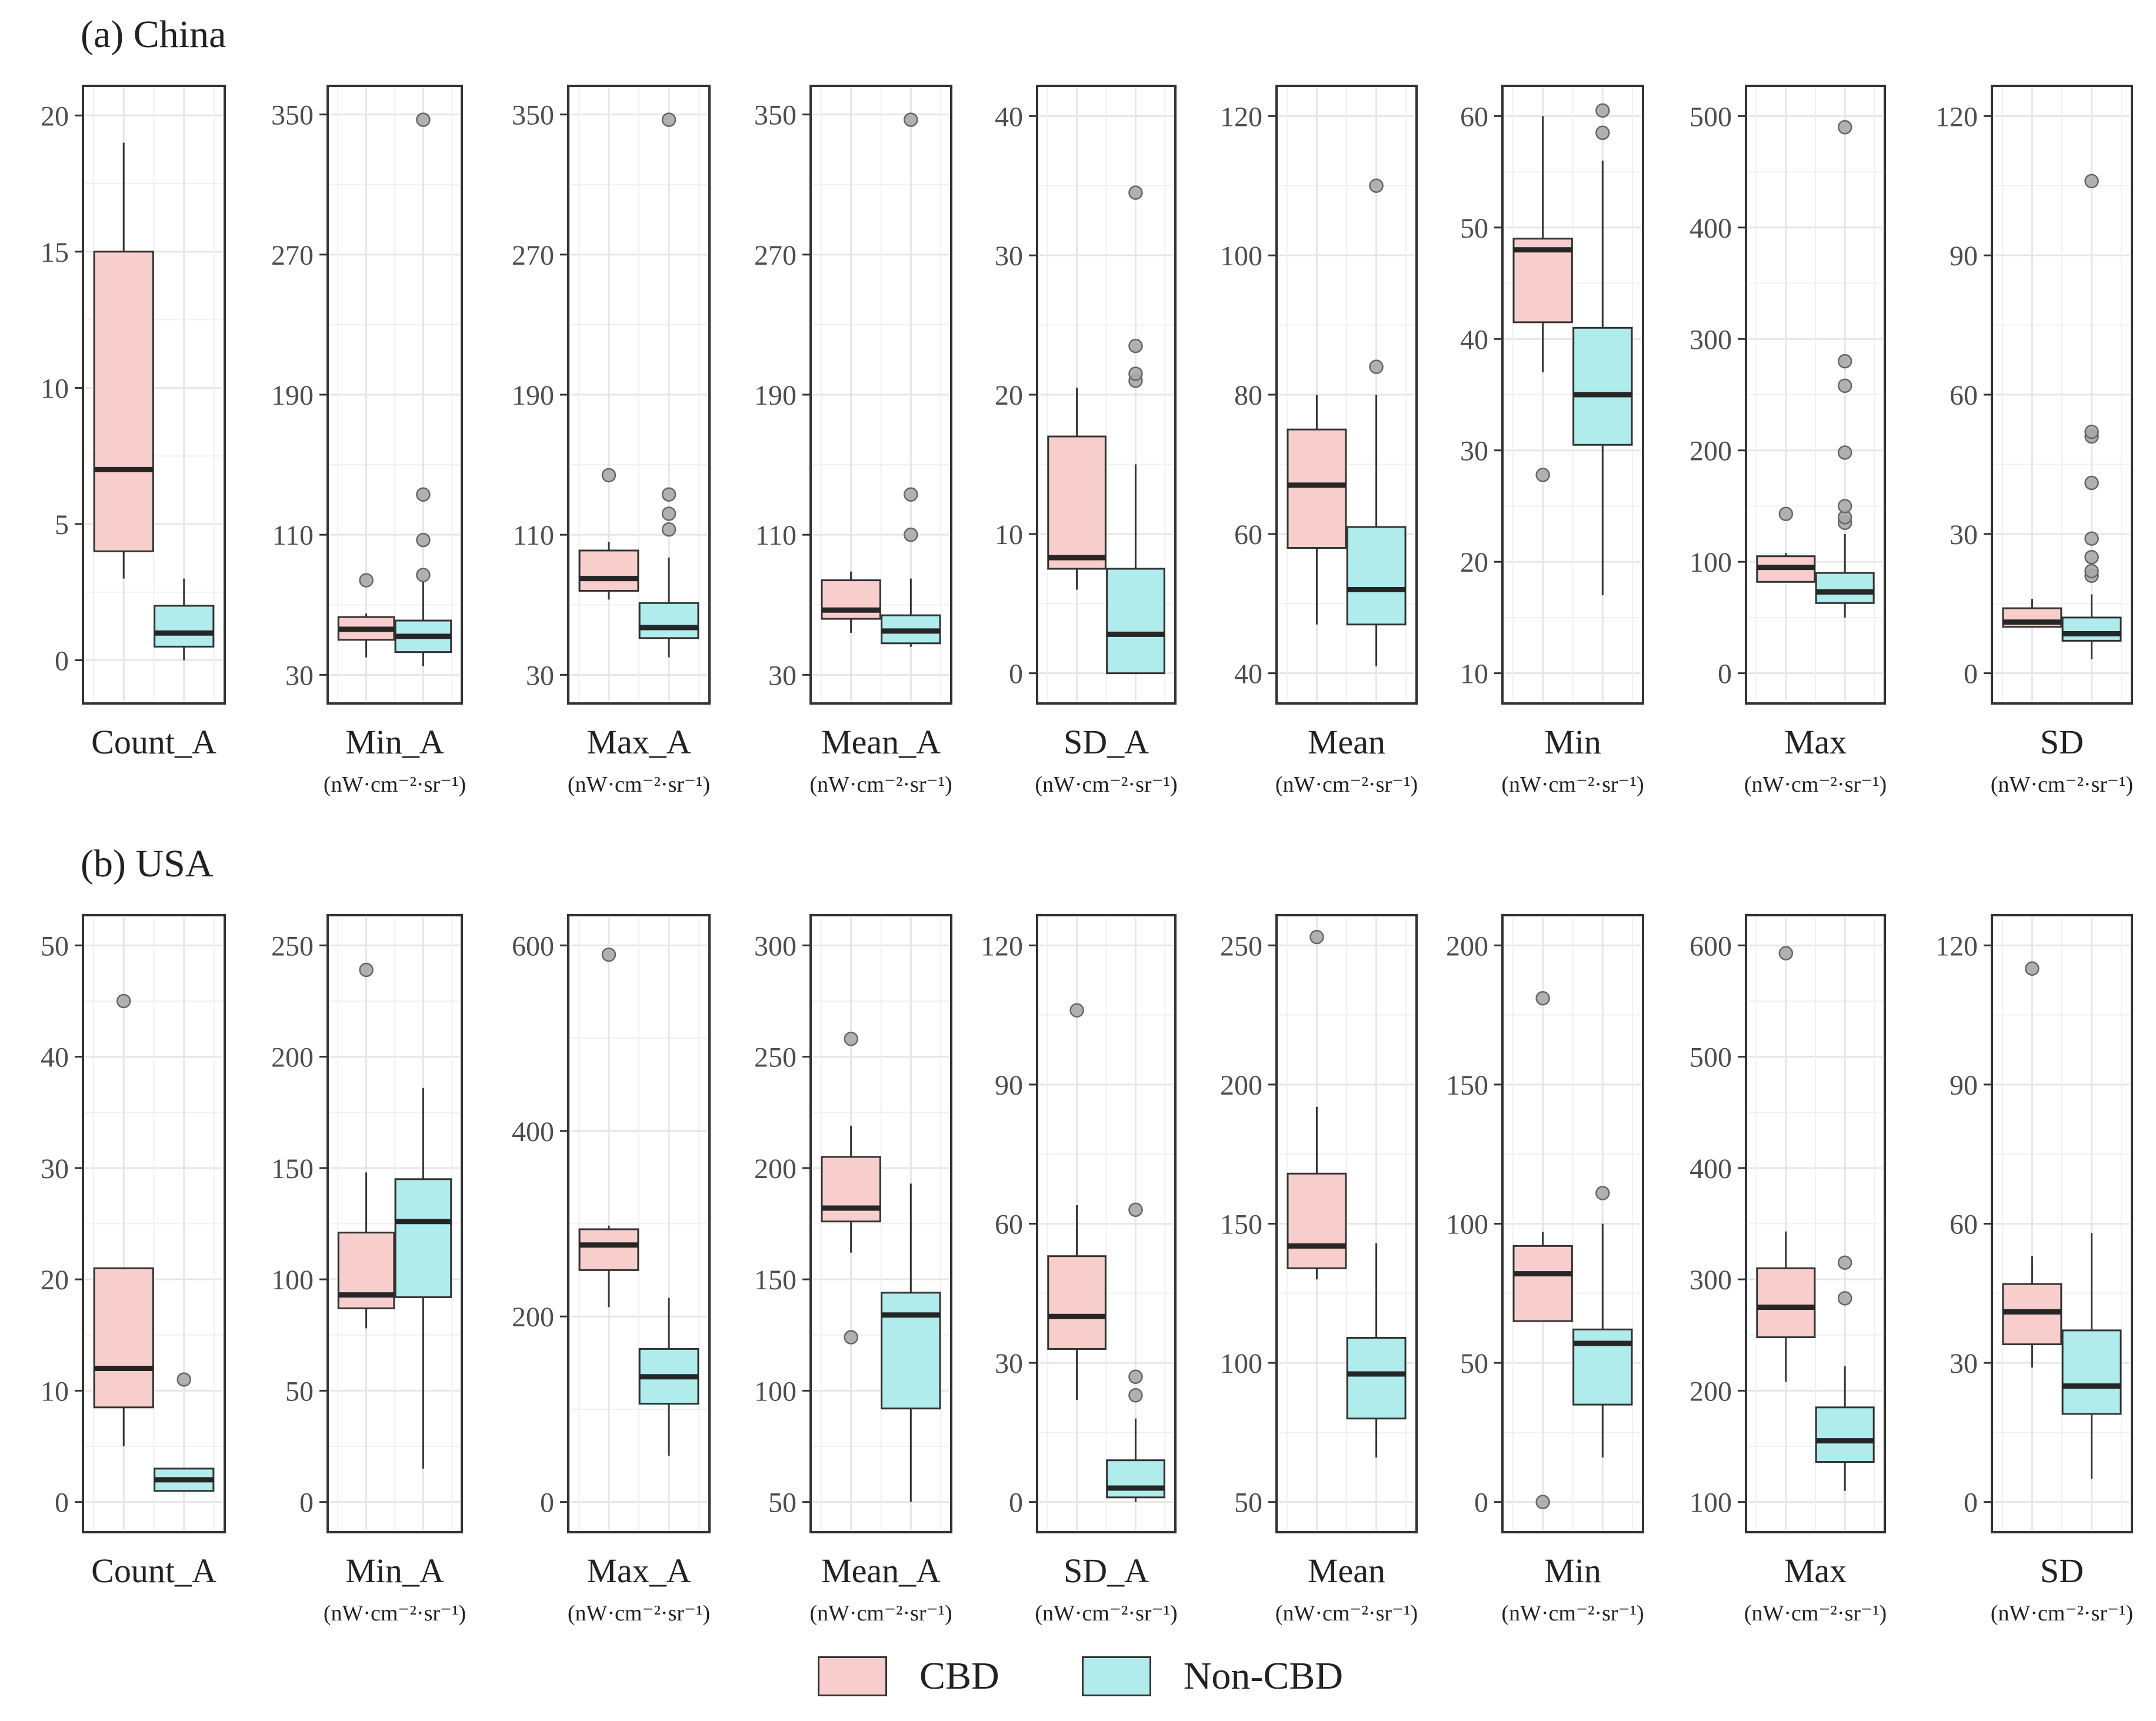  What do you see at coordinates (775, 946) in the screenshot?
I see `y-tick-label: 300` at bounding box center [775, 946].